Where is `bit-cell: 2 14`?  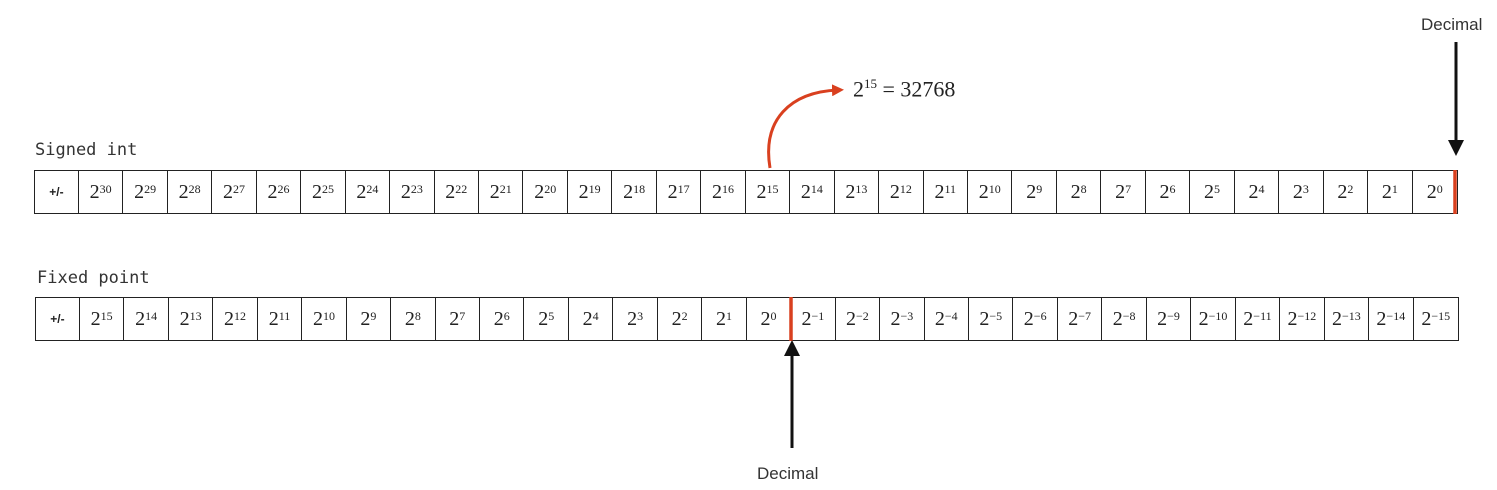
bit-cell: 2 14 is located at coordinates (146, 319).